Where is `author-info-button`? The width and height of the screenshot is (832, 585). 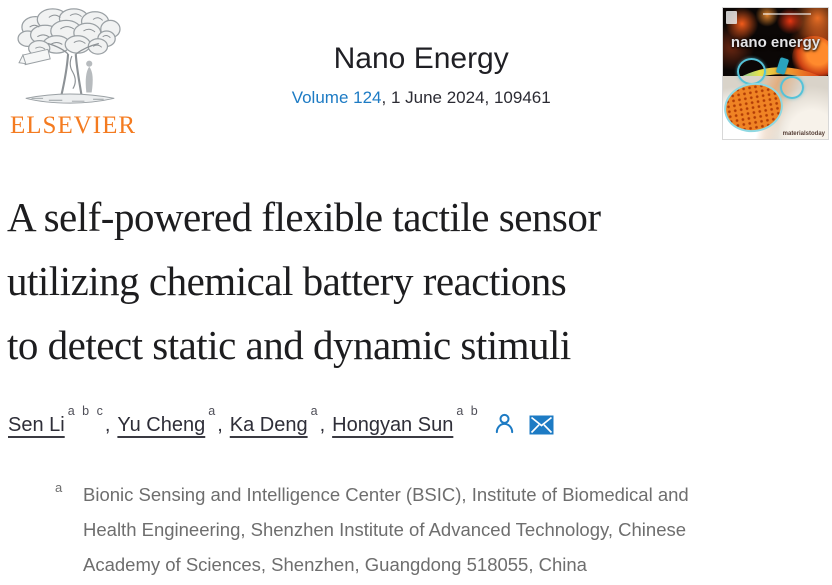
author-info-button is located at coordinates (504, 426).